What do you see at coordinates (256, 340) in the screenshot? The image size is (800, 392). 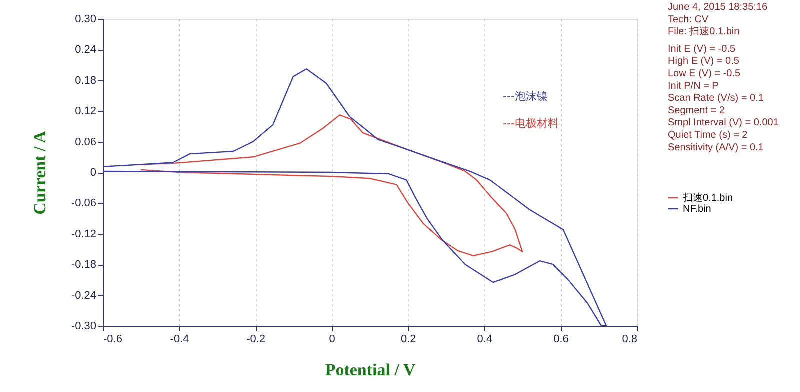 I see `x-tick-label: -0.2` at bounding box center [256, 340].